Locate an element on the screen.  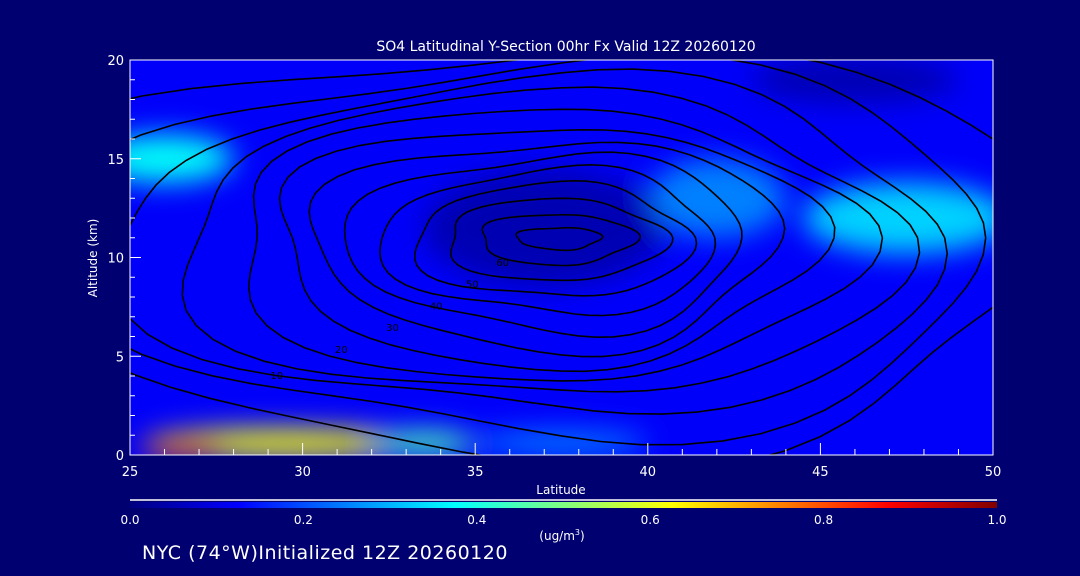
x-tick-label: 25 is located at coordinates (130, 472).